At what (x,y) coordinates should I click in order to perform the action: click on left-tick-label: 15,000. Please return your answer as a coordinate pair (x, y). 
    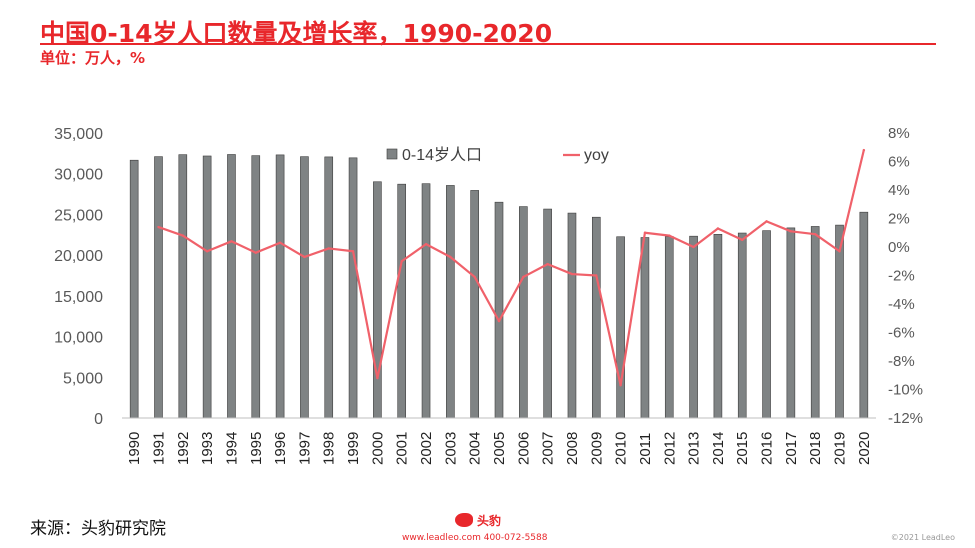
    Looking at the image, I should click on (78, 297).